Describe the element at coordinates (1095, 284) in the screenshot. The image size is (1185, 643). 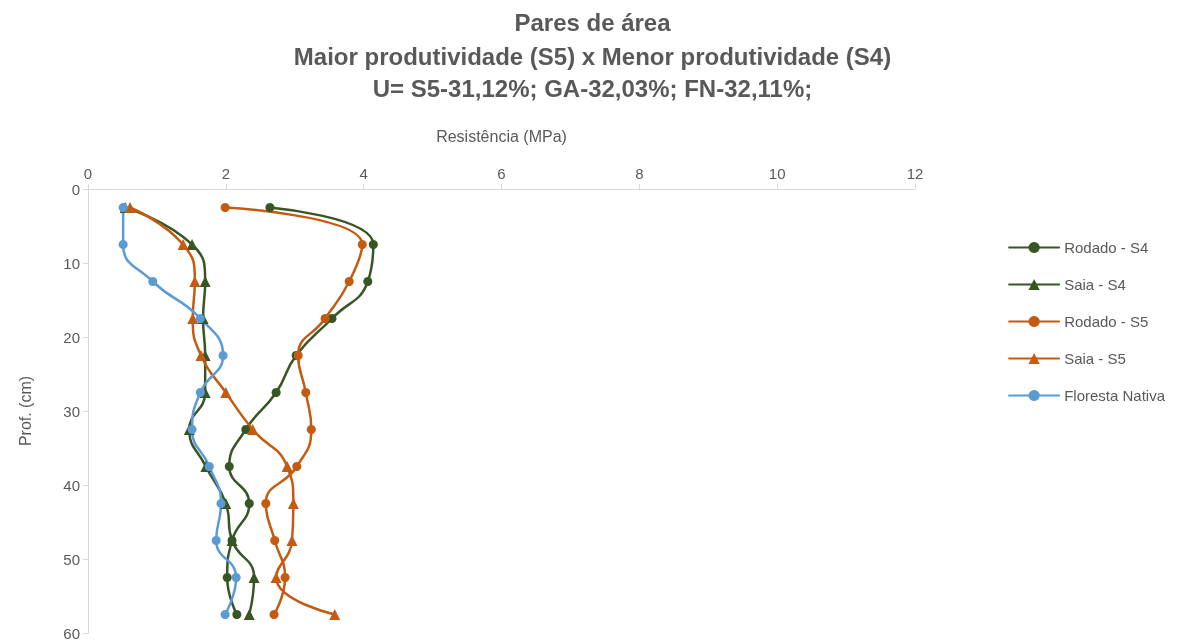
I see `legend-label: Saia - S4` at that location.